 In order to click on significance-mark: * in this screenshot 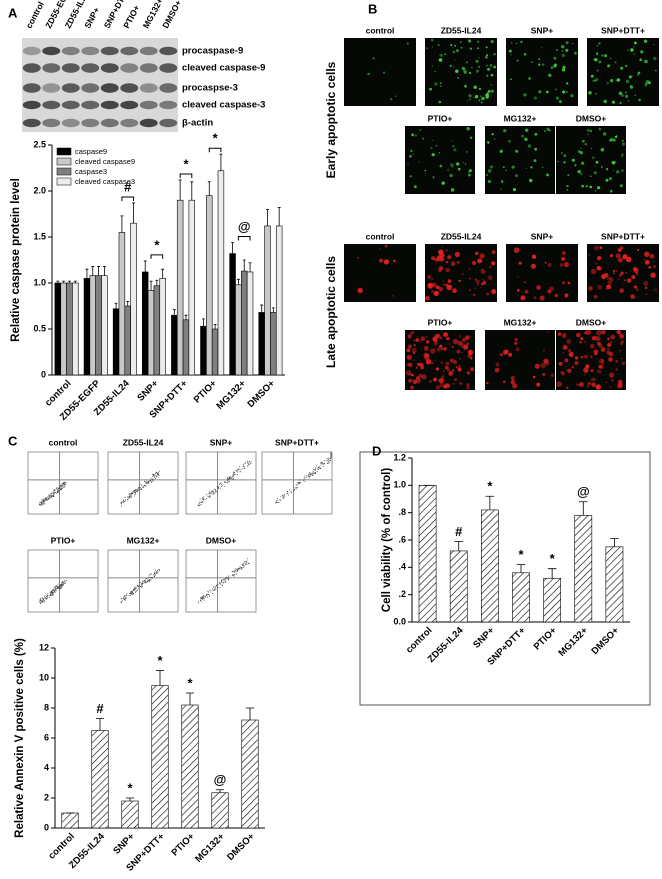, I will do `click(186, 163)`.